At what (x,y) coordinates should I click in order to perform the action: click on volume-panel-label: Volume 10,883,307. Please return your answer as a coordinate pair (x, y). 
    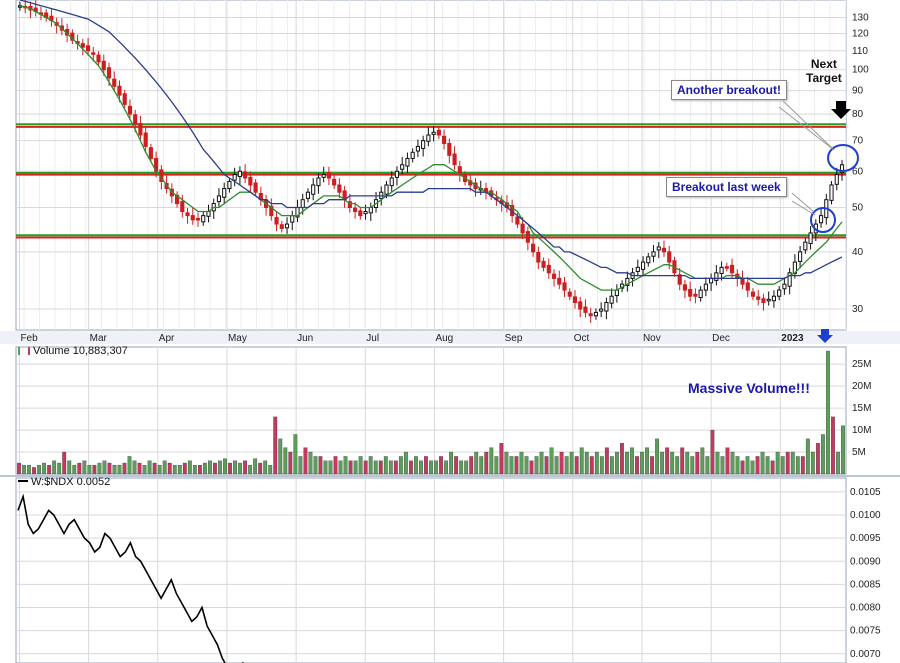
    Looking at the image, I should click on (73, 351).